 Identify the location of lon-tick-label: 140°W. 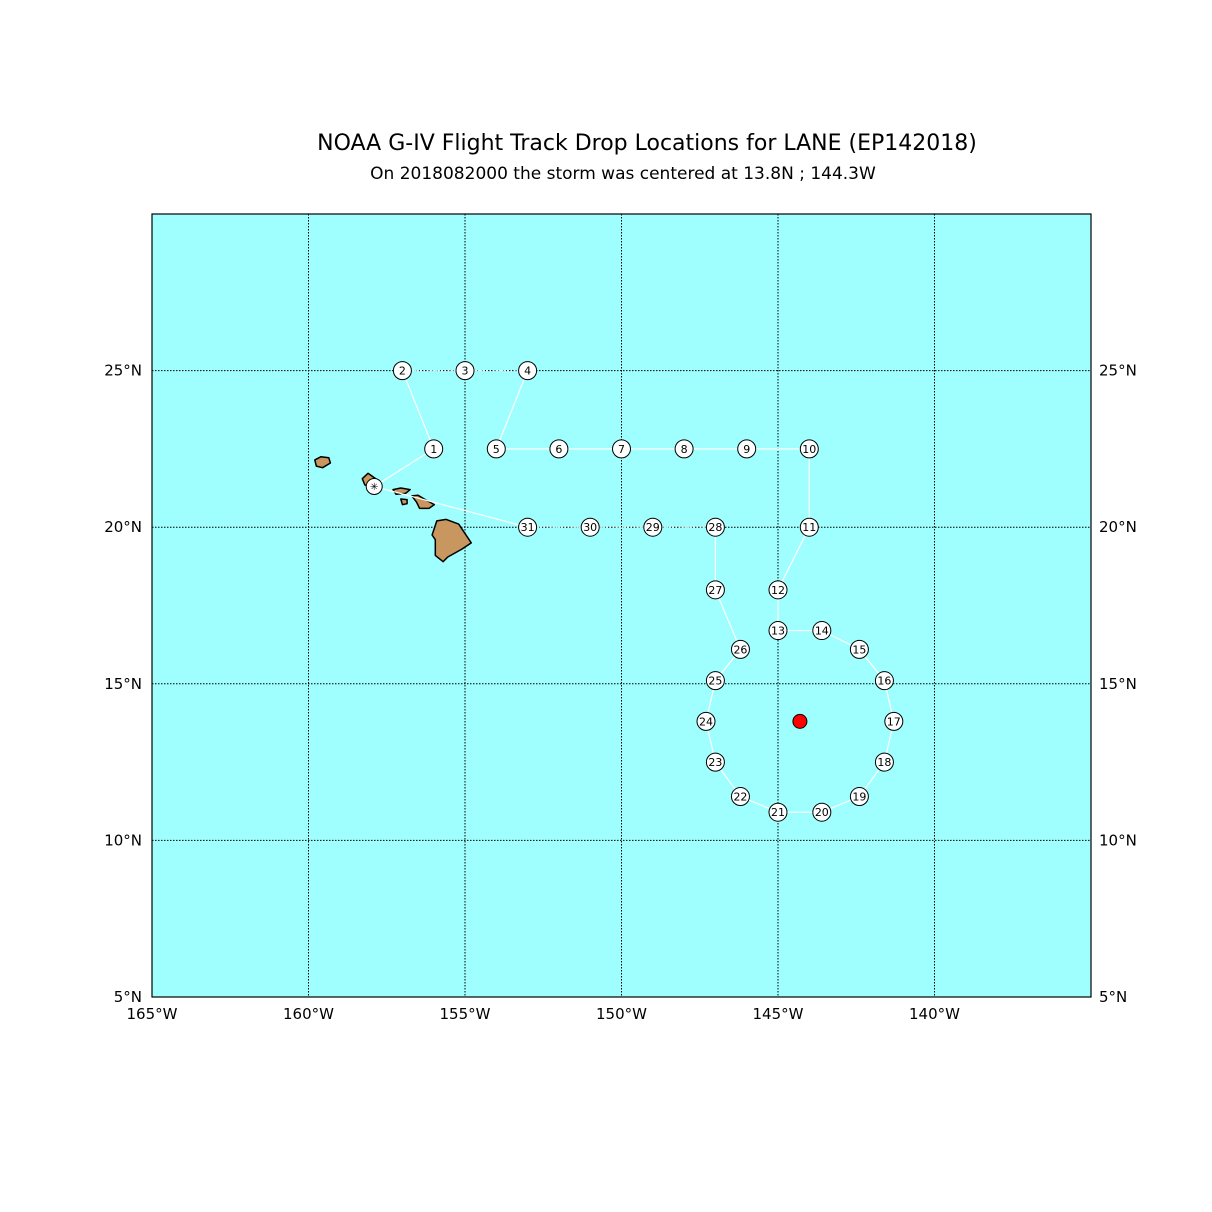
(934, 1014).